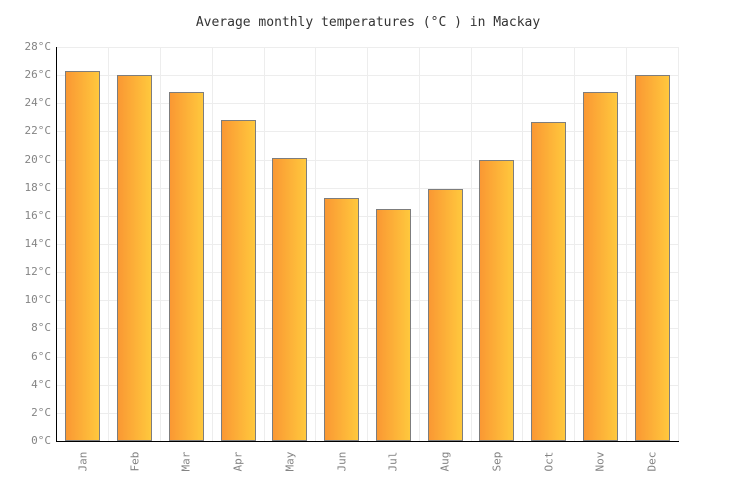  I want to click on bar-oct, so click(549, 281).